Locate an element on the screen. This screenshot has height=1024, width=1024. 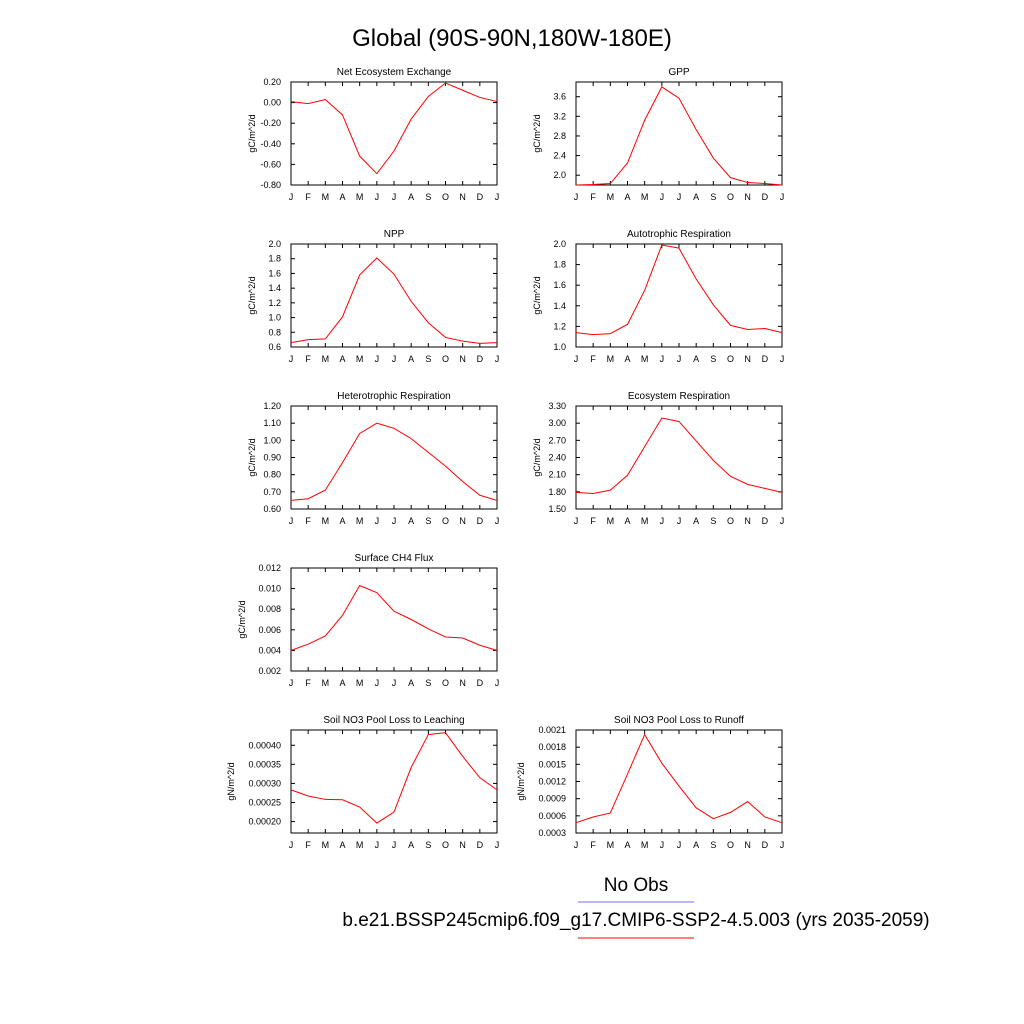
series-line is located at coordinates (679, 136).